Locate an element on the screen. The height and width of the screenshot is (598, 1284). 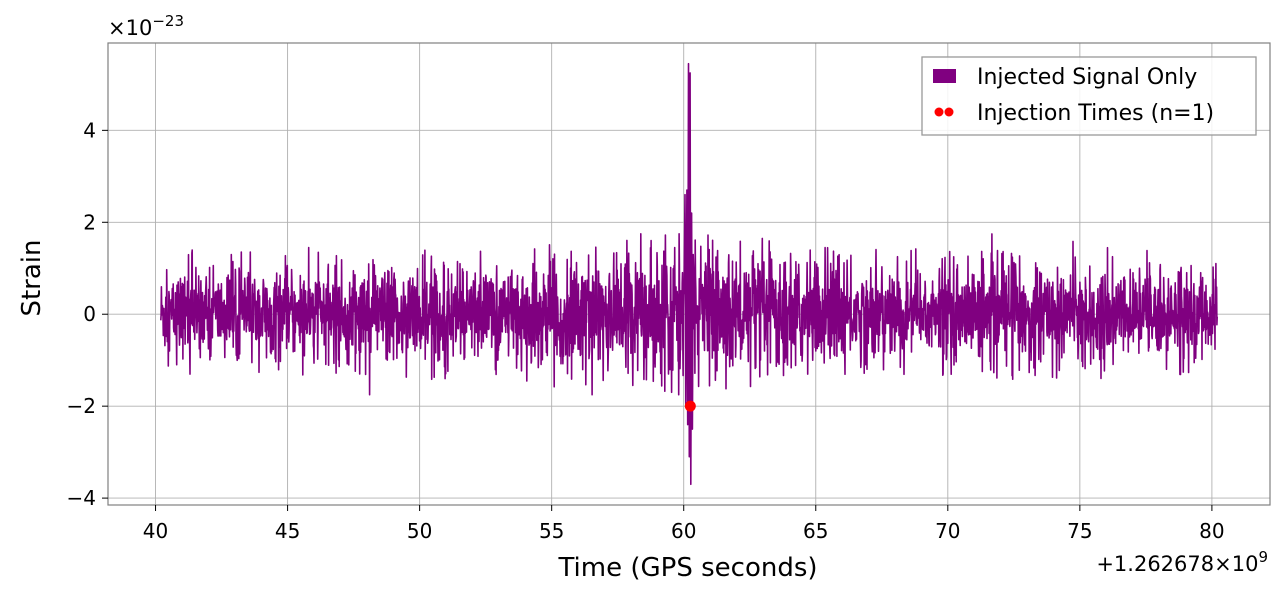
y-tick-label: 0 is located at coordinates (89, 314).